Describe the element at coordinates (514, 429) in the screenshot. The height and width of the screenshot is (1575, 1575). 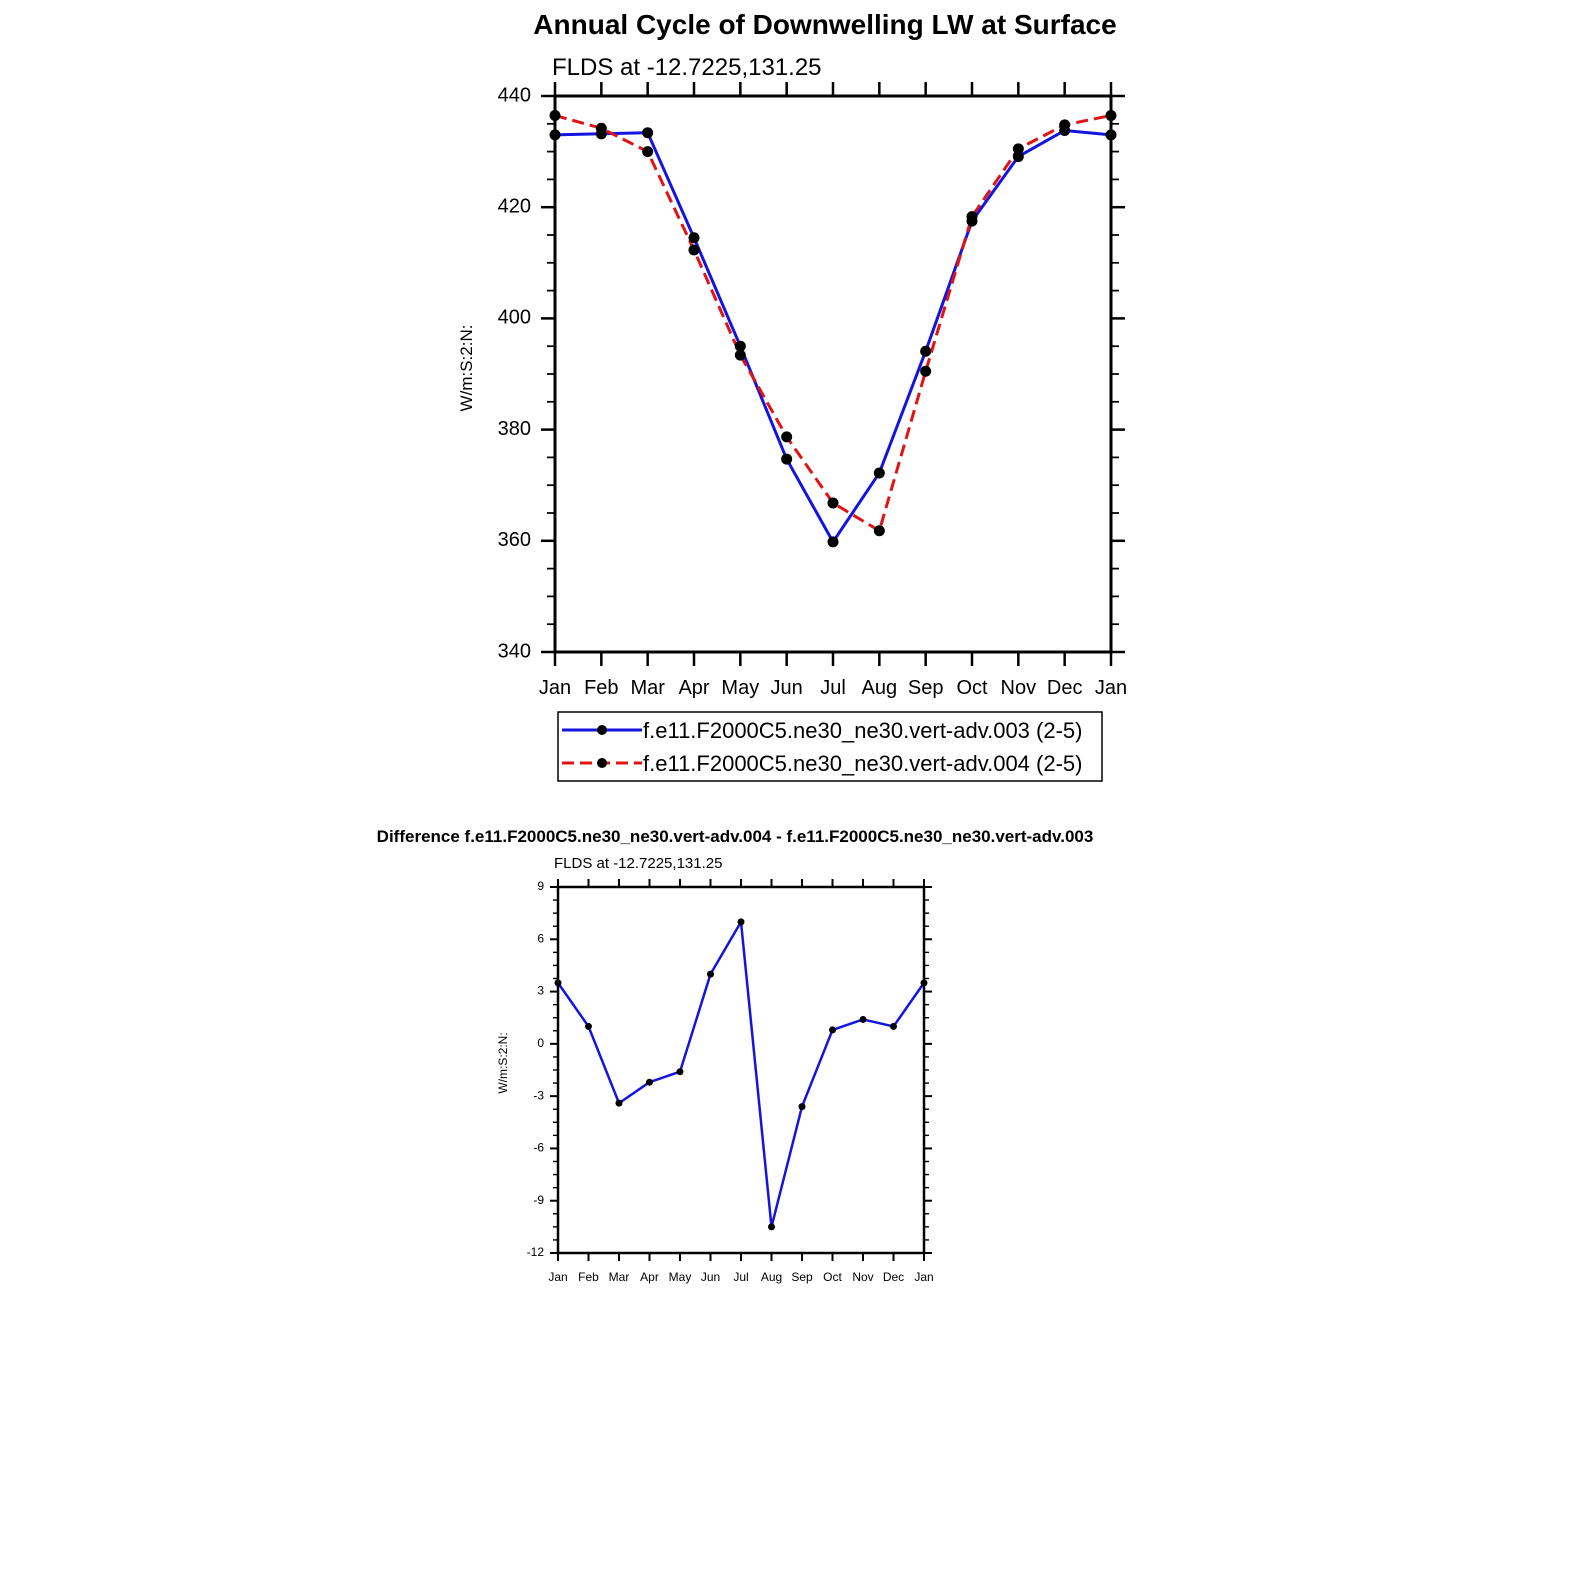
I see `y-tick-label: 380` at that location.